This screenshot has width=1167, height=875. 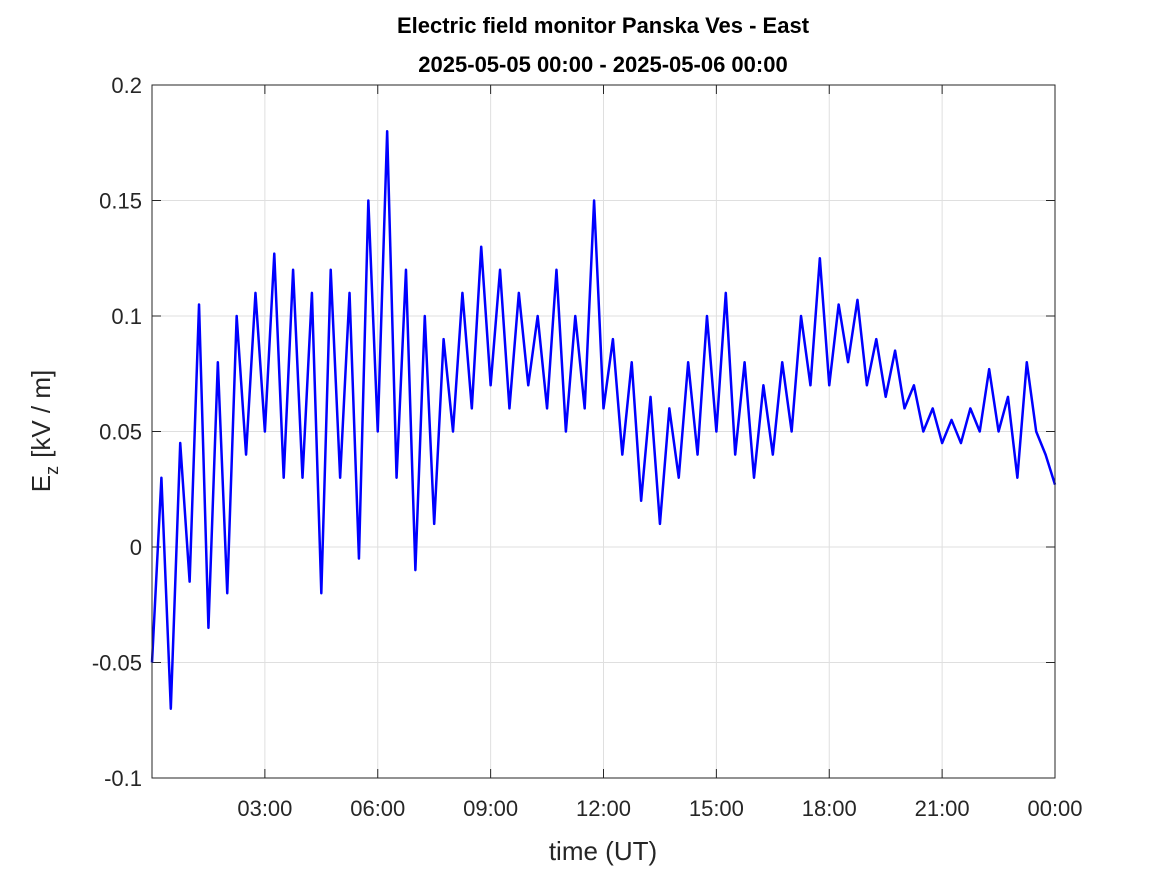 What do you see at coordinates (942, 808) in the screenshot?
I see `x-tick-label: 21:00` at bounding box center [942, 808].